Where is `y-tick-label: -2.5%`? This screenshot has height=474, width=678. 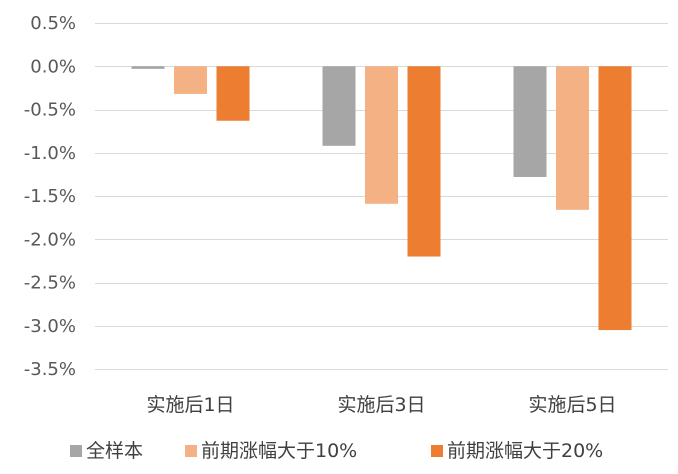
y-tick-label: -2.5% is located at coordinates (50, 283).